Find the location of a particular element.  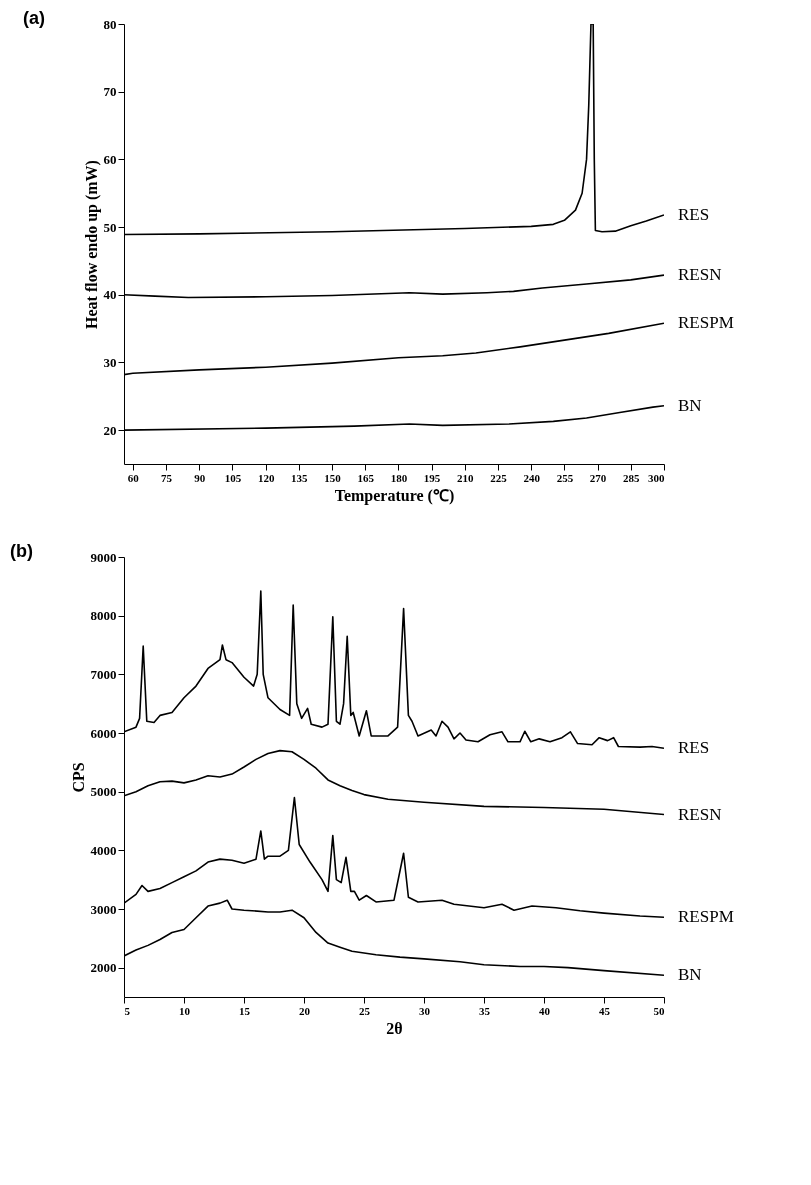

x-tick-label: 15 is located at coordinates (245, 1010).